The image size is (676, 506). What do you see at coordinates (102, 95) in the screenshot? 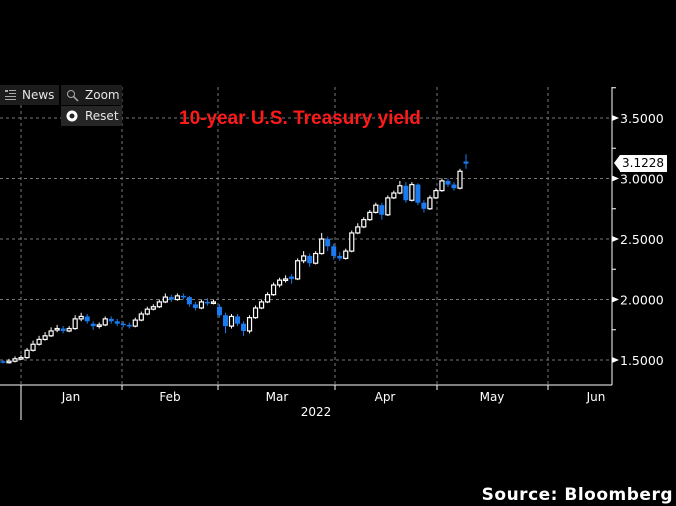
I see `zoom-label: Zoom` at bounding box center [102, 95].